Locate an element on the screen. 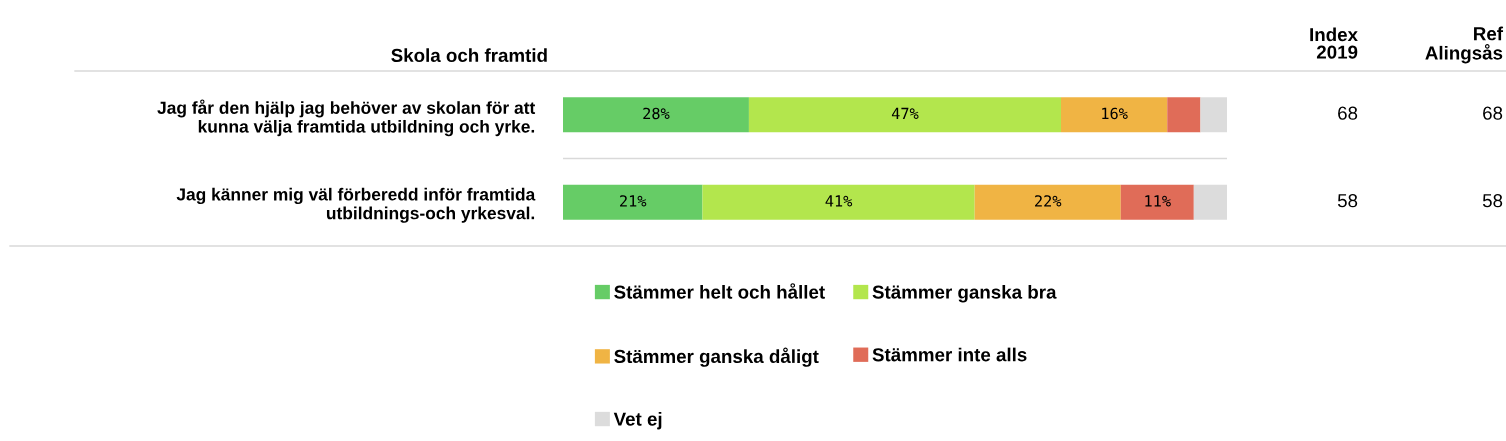 Image resolution: width=1506 pixels, height=441 pixels. data-label: 11% is located at coordinates (1158, 201).